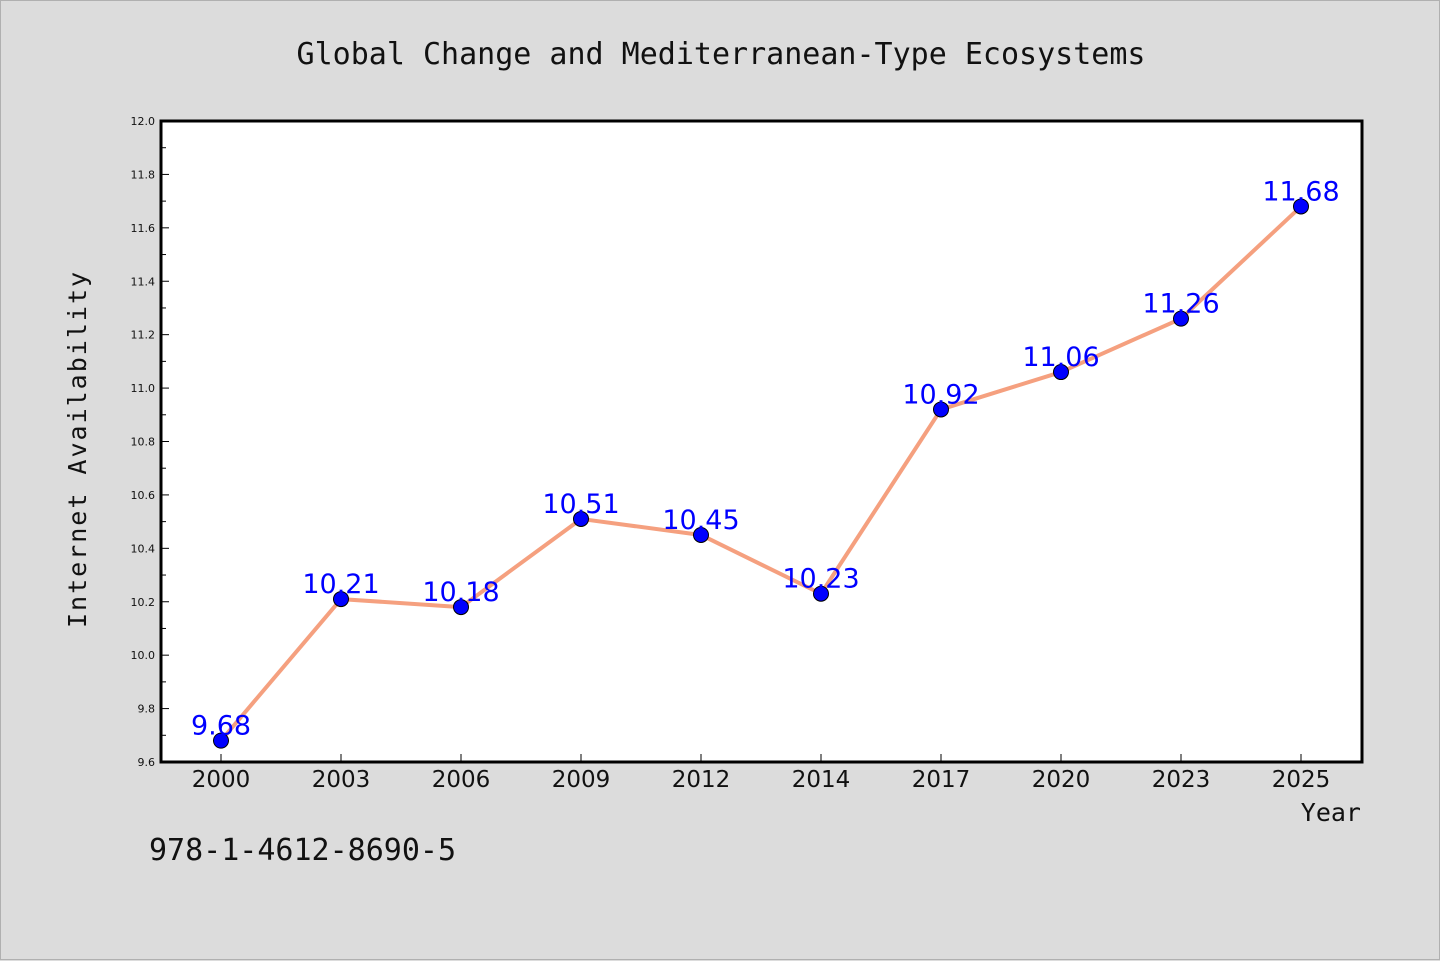 This screenshot has height=961, width=1440. Describe the element at coordinates (700, 520) in the screenshot. I see `data-label-4: 10.45` at that location.